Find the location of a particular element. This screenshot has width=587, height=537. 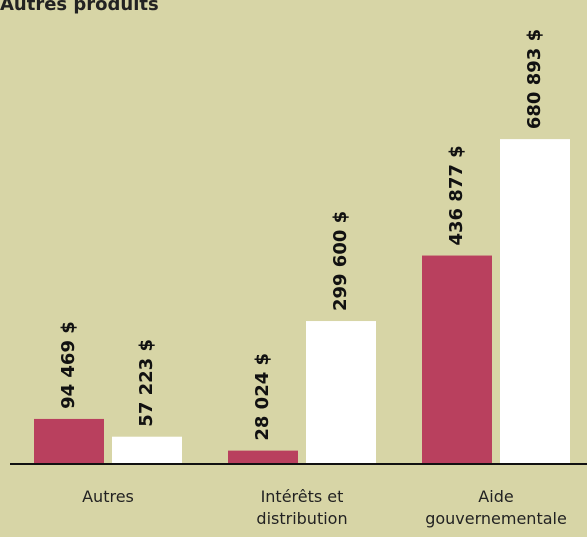

value-label: 28 024 $ is located at coordinates (262, 397).